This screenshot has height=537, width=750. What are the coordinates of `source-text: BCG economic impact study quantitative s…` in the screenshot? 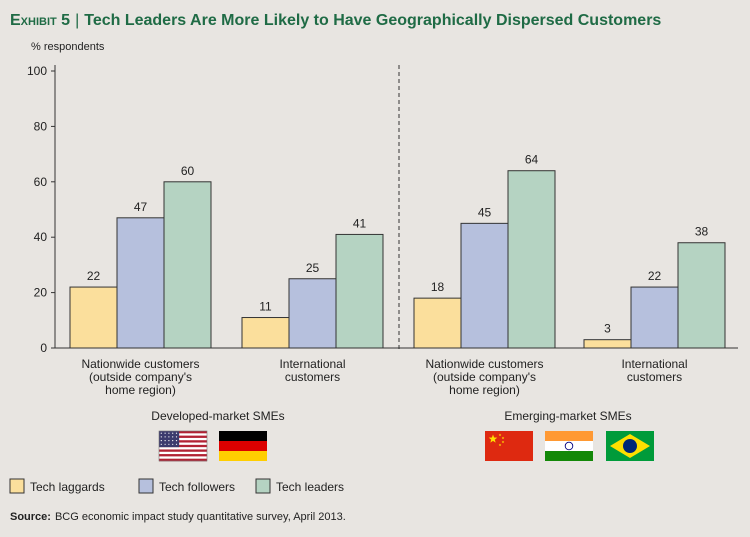 It's located at (200, 517).